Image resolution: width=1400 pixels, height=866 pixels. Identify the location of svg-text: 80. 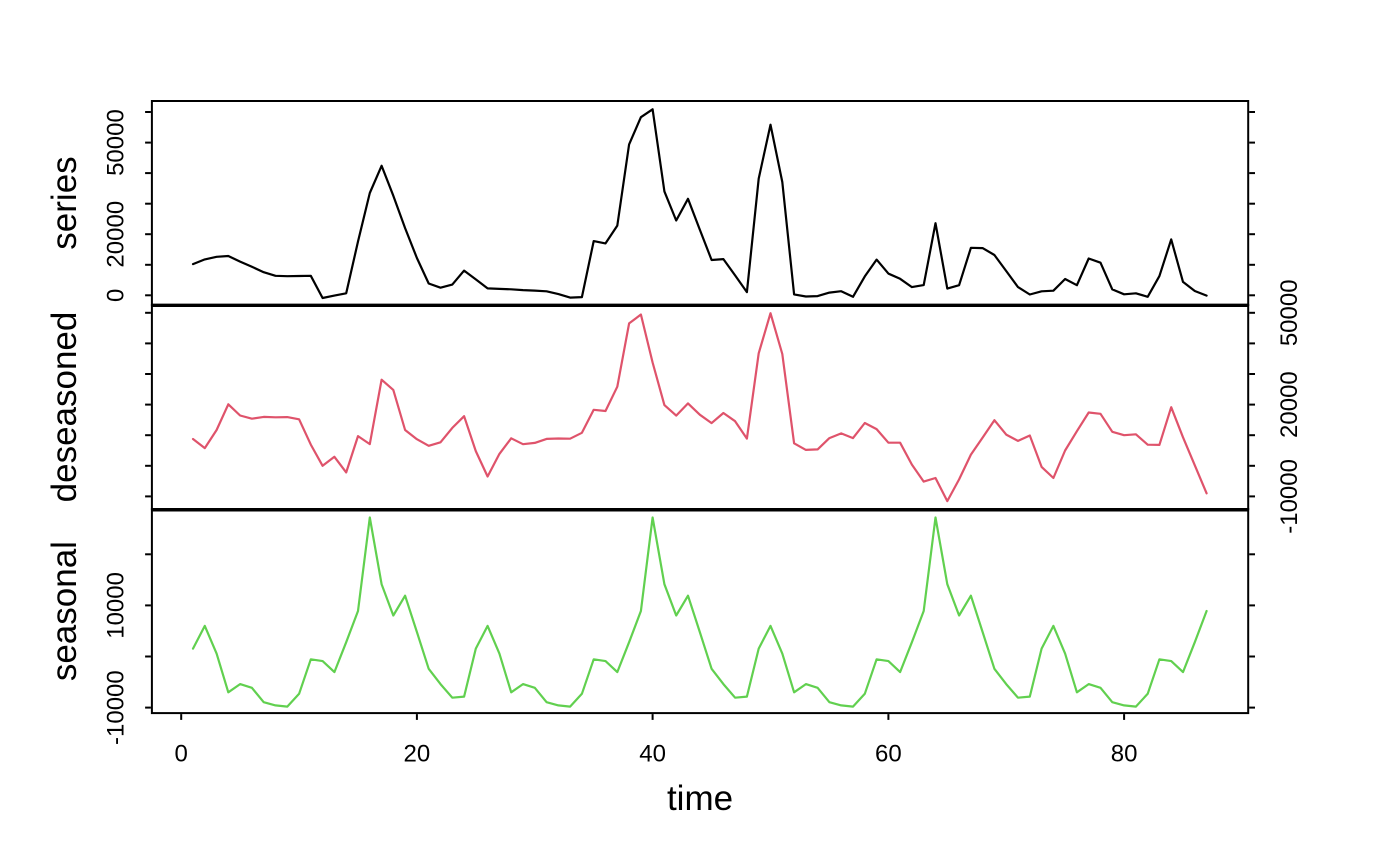
(1124, 754).